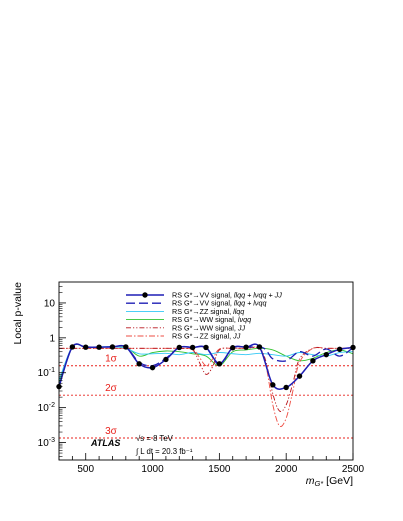  What do you see at coordinates (52, 338) in the screenshot?
I see `y-tick-label: 1` at bounding box center [52, 338].